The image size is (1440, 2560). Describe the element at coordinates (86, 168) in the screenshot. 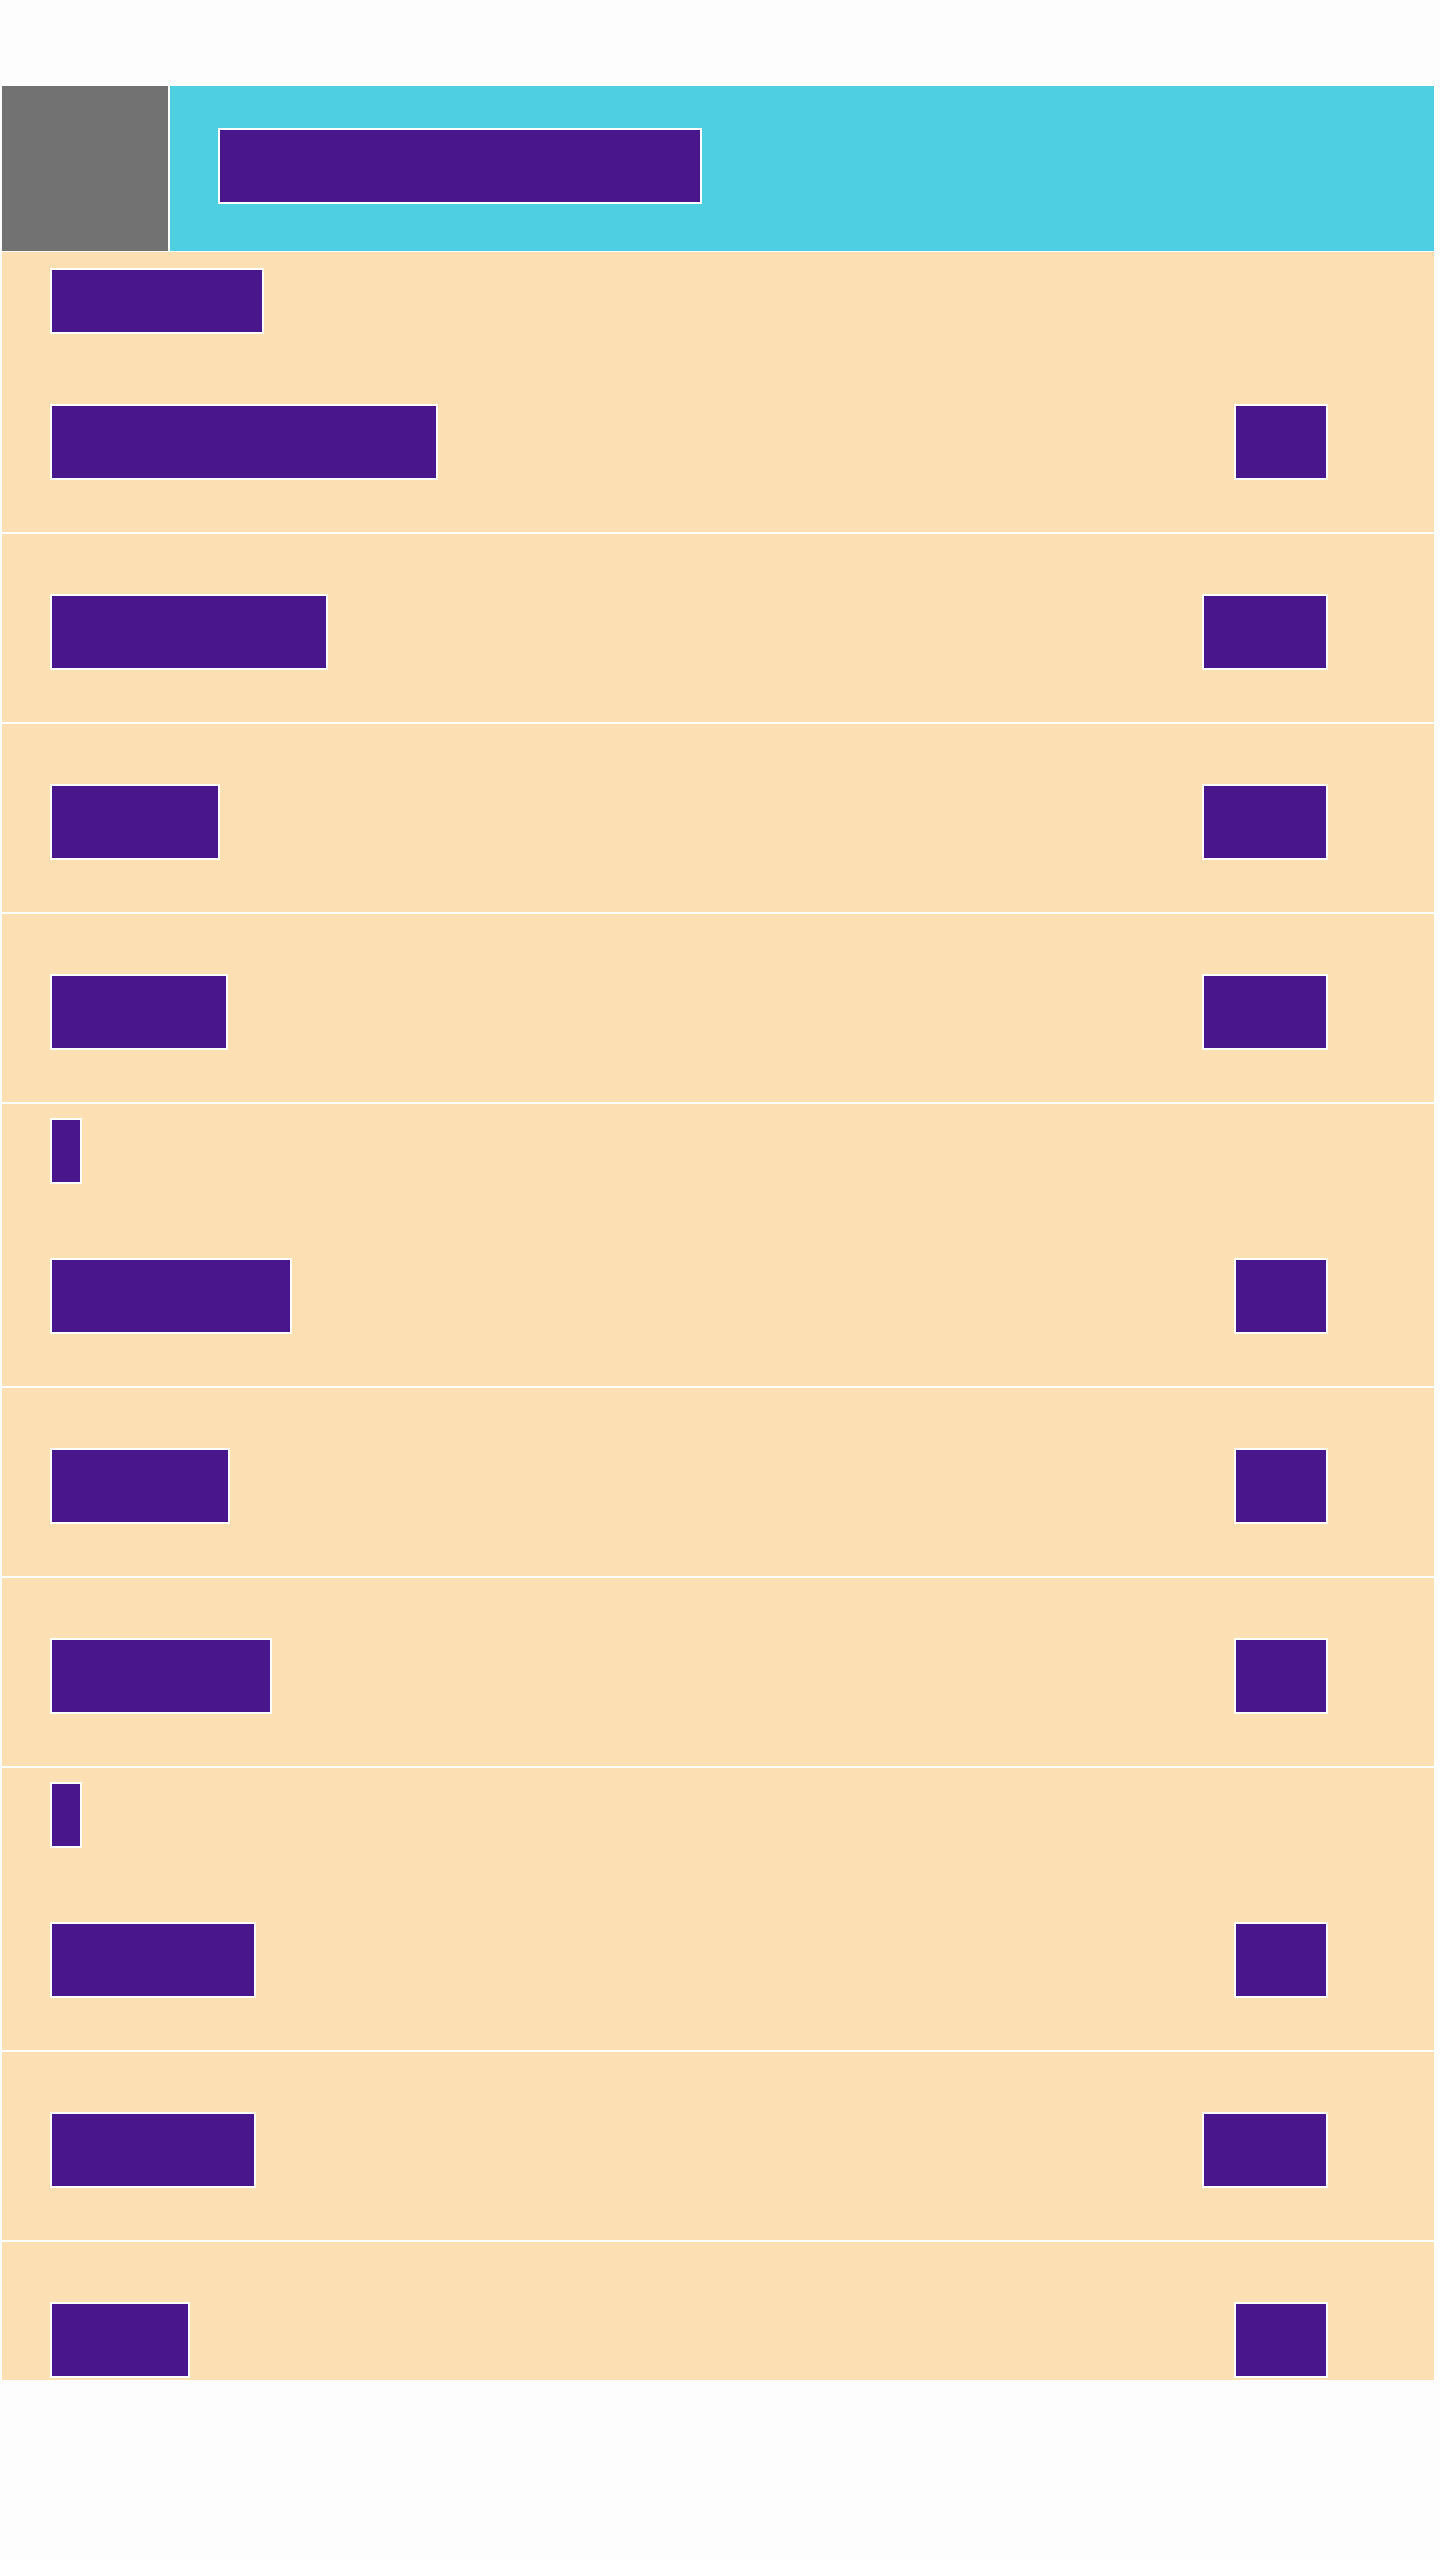

I see `nav-menu-button` at that location.